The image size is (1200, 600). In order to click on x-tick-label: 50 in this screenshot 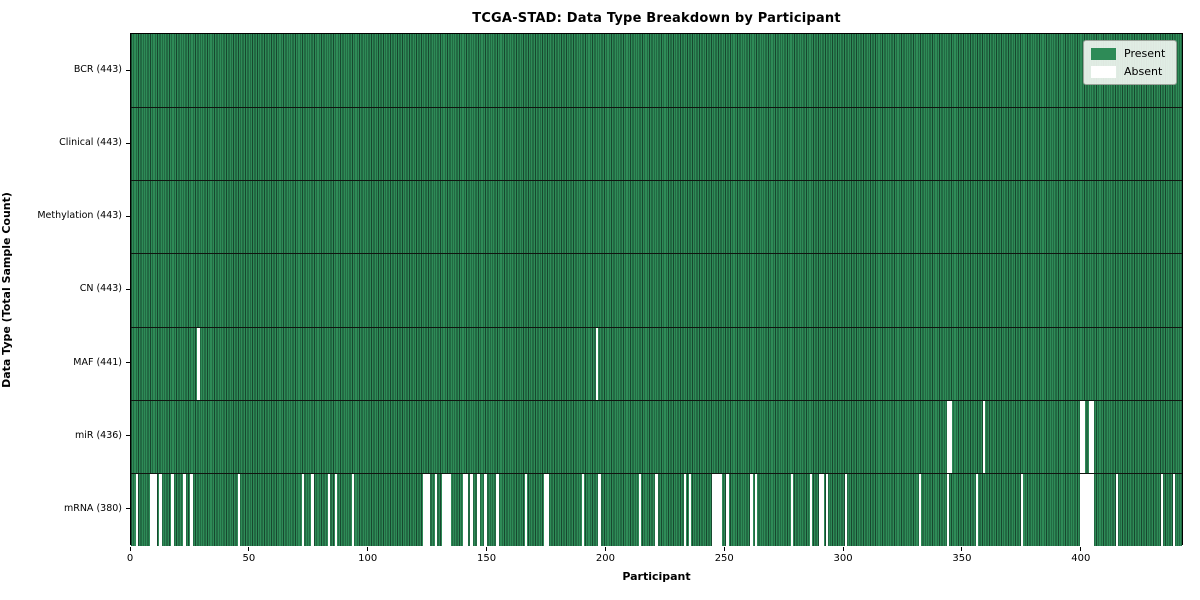, I will do `click(249, 558)`.